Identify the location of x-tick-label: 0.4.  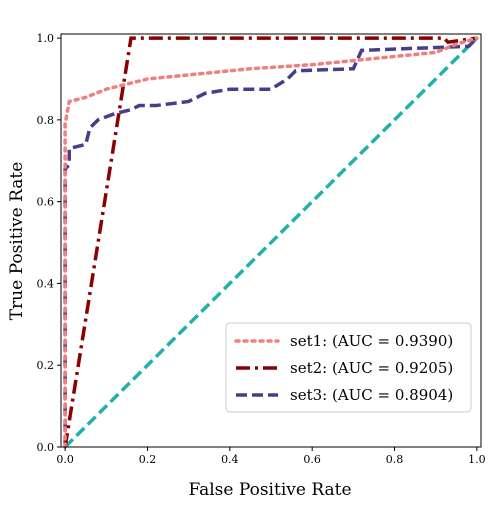
(230, 459).